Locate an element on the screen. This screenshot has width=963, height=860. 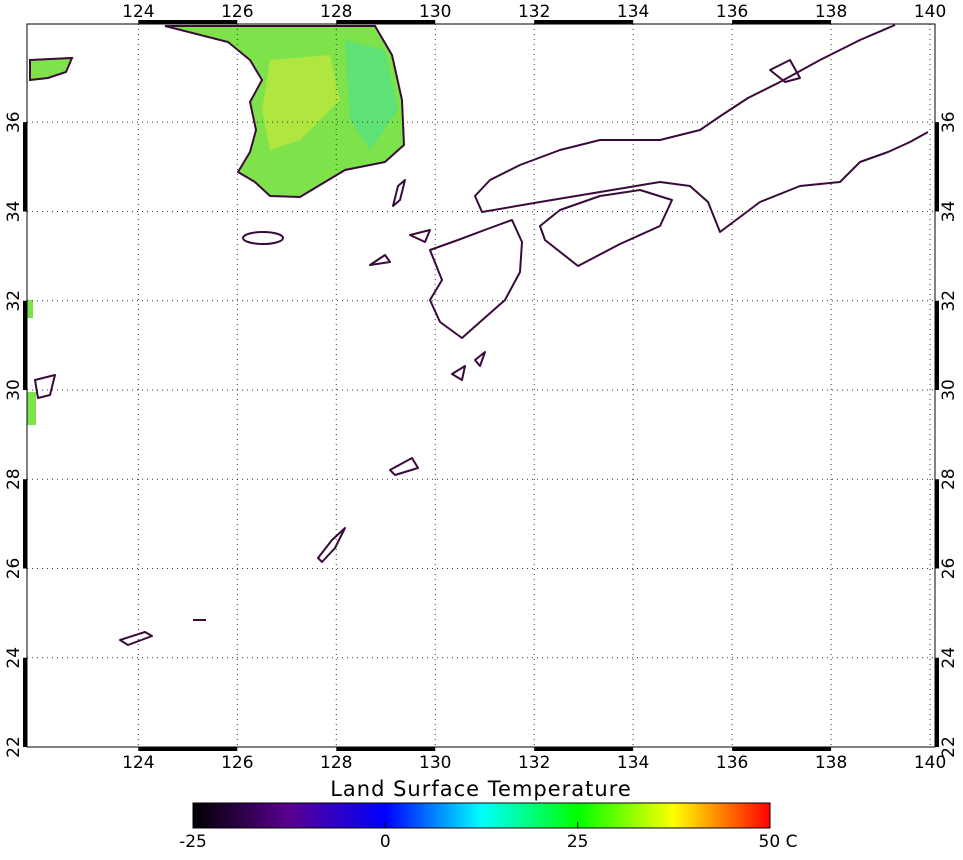
shikoku-coast is located at coordinates (606, 228).